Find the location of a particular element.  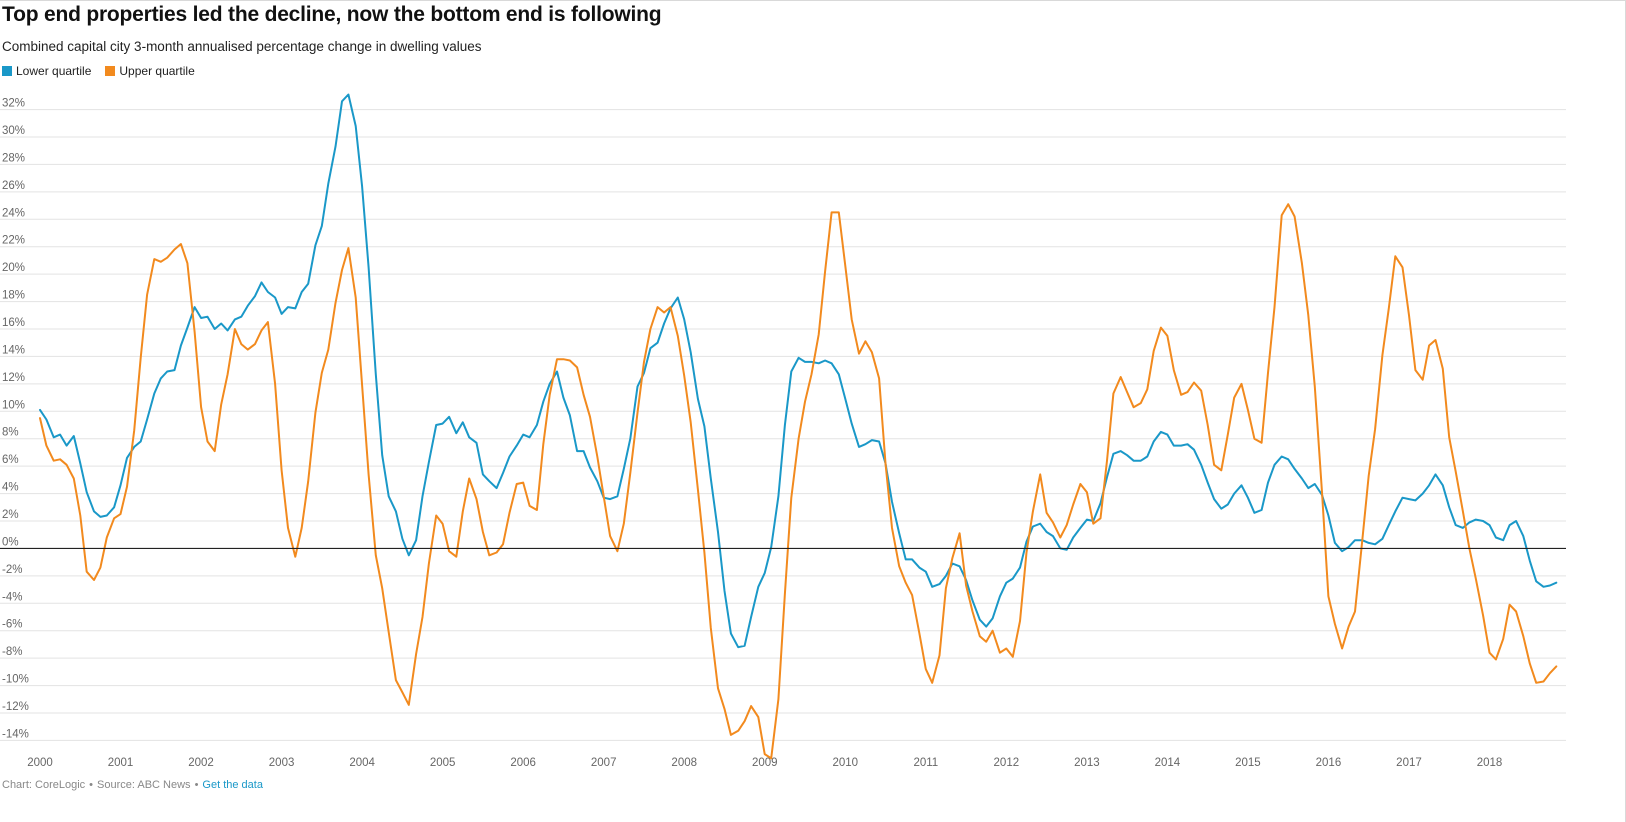

x-tick-label: 2018 is located at coordinates (1490, 763).